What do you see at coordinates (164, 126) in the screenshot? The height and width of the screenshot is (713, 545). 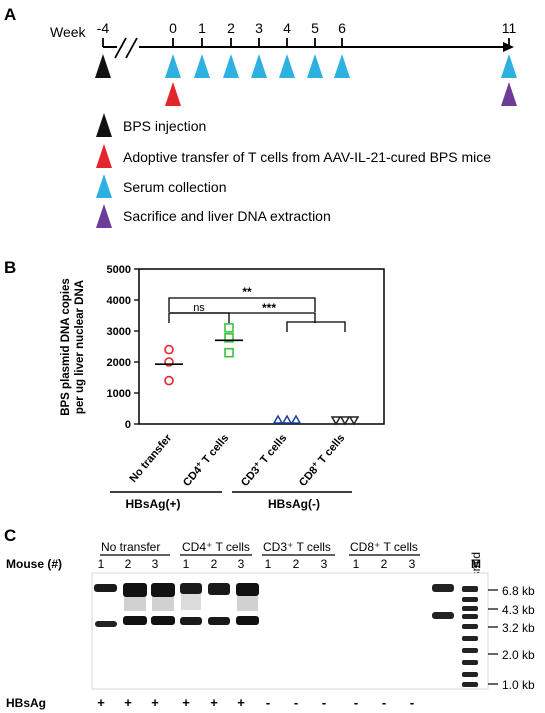 I see `legend-text: BPS injection` at bounding box center [164, 126].